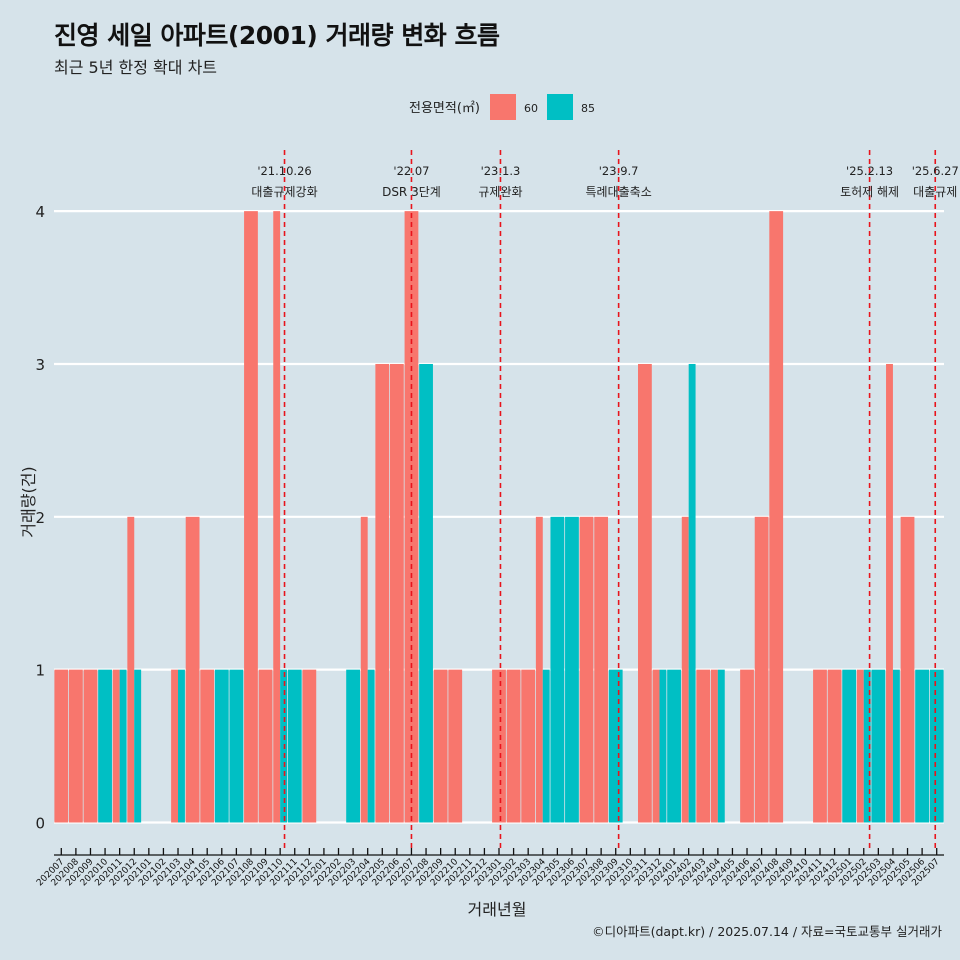  I want to click on legend: 전용면적(㎡) 60 85, so click(502, 107).